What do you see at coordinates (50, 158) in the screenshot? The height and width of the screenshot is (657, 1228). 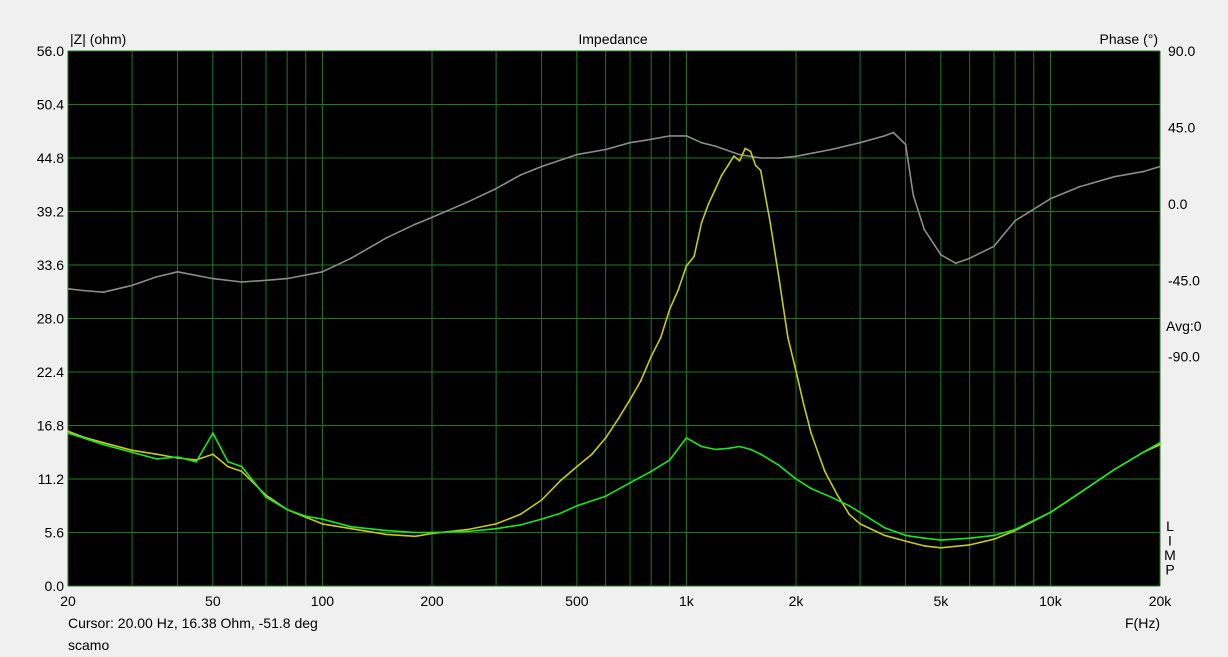 I see `y-left-tick-label: 44.8` at bounding box center [50, 158].